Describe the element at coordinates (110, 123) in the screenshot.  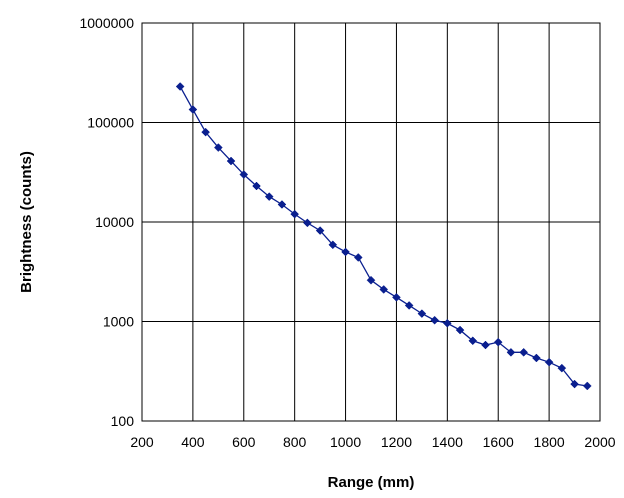
I see `y-tick-label-3: 100000` at that location.